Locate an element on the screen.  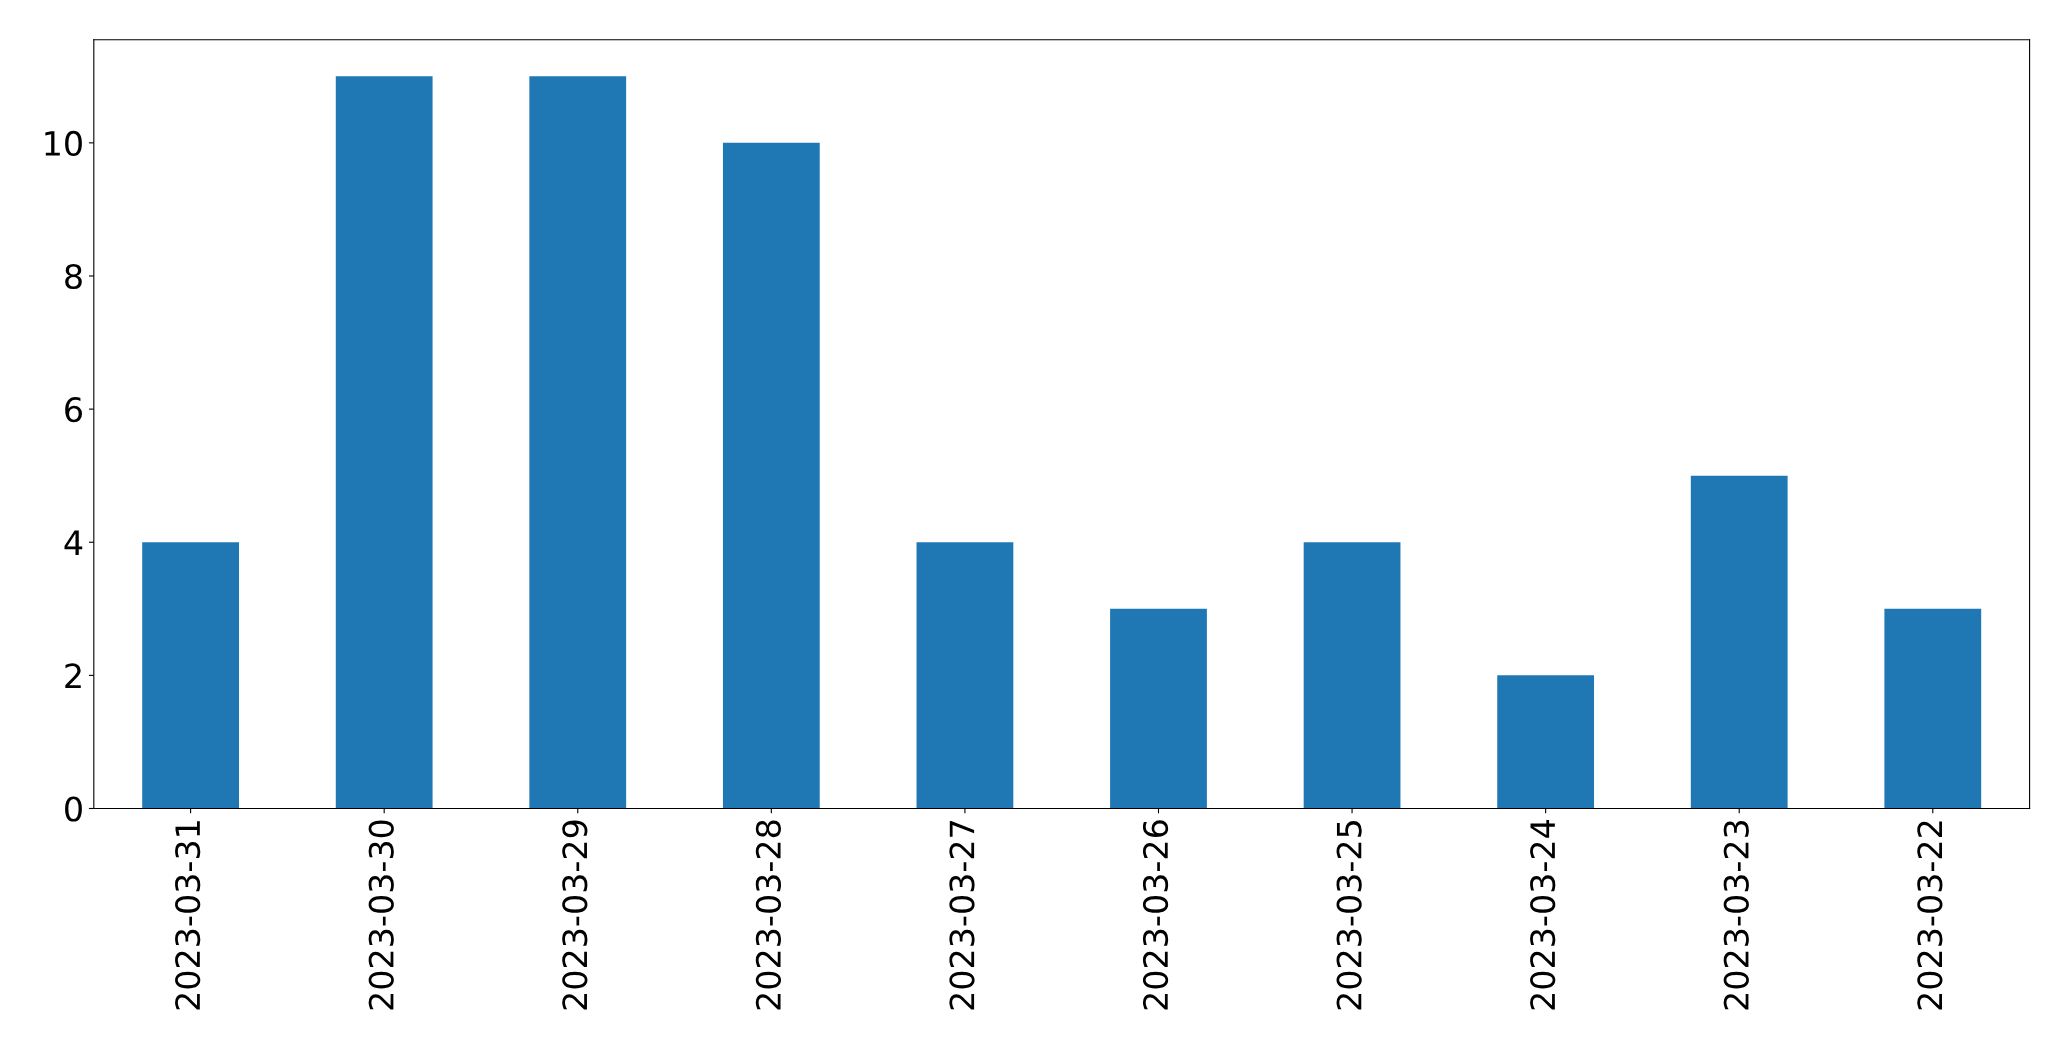
x-tick-label: 2023-03-29 is located at coordinates (575, 915).